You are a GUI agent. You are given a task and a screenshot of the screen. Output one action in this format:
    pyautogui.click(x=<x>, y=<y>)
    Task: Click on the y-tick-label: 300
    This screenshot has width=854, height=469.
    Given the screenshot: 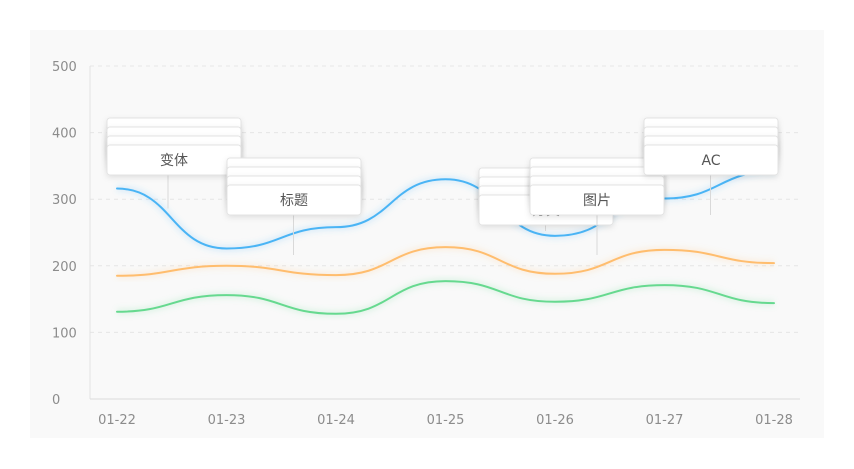 What is the action you would take?
    pyautogui.click(x=64, y=200)
    